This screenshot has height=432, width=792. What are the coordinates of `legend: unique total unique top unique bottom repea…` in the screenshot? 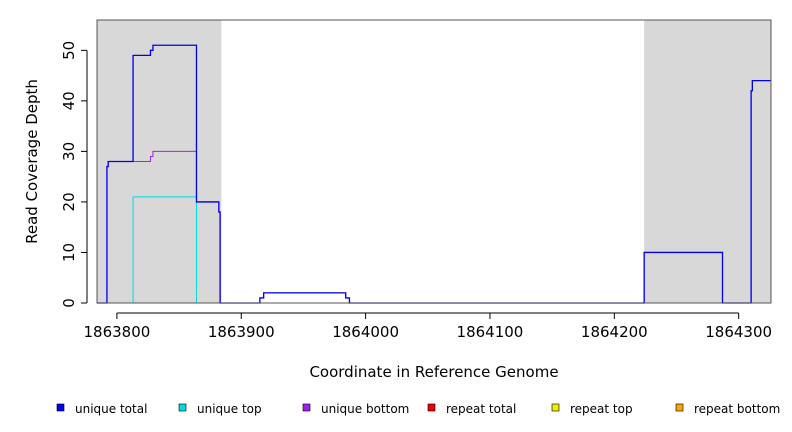 It's located at (418, 409).